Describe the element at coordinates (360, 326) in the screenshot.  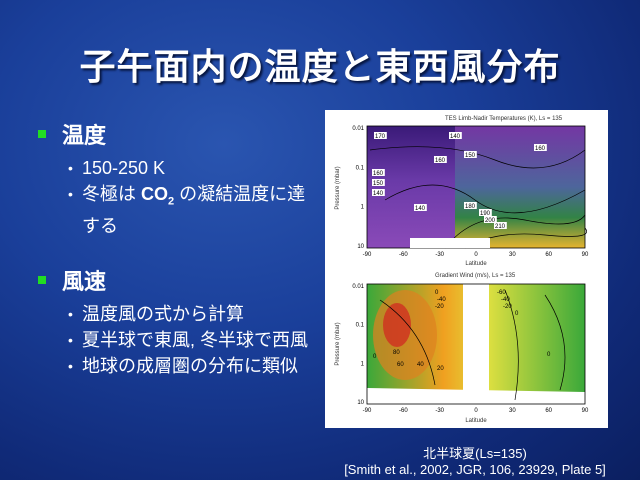
I see `y-tick-label: 0.1` at that location.